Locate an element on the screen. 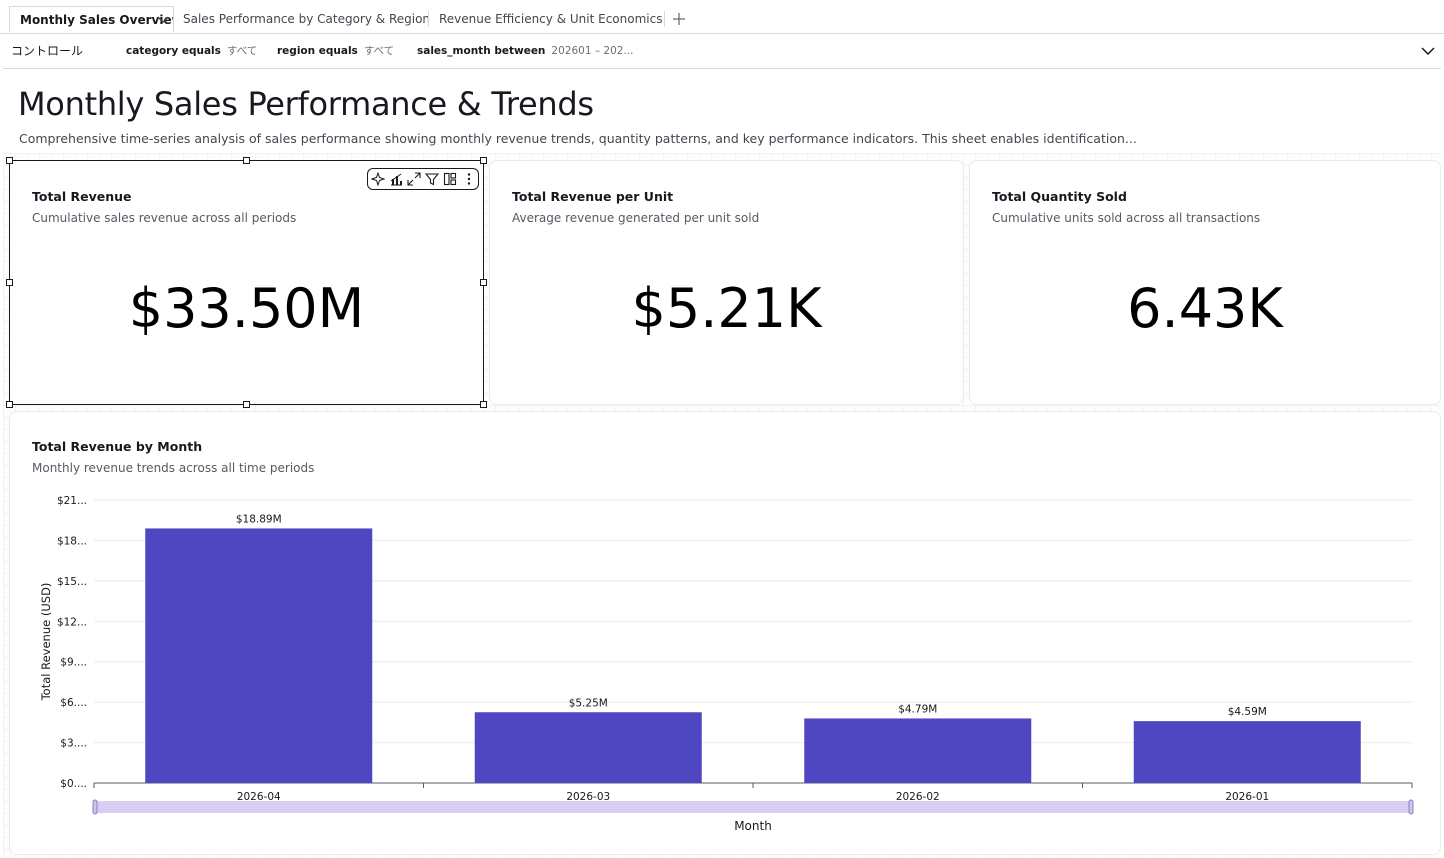 Image resolution: width=1444 pixels, height=858 pixels. tab-label: Monthly Sales Overview is located at coordinates (97, 20).